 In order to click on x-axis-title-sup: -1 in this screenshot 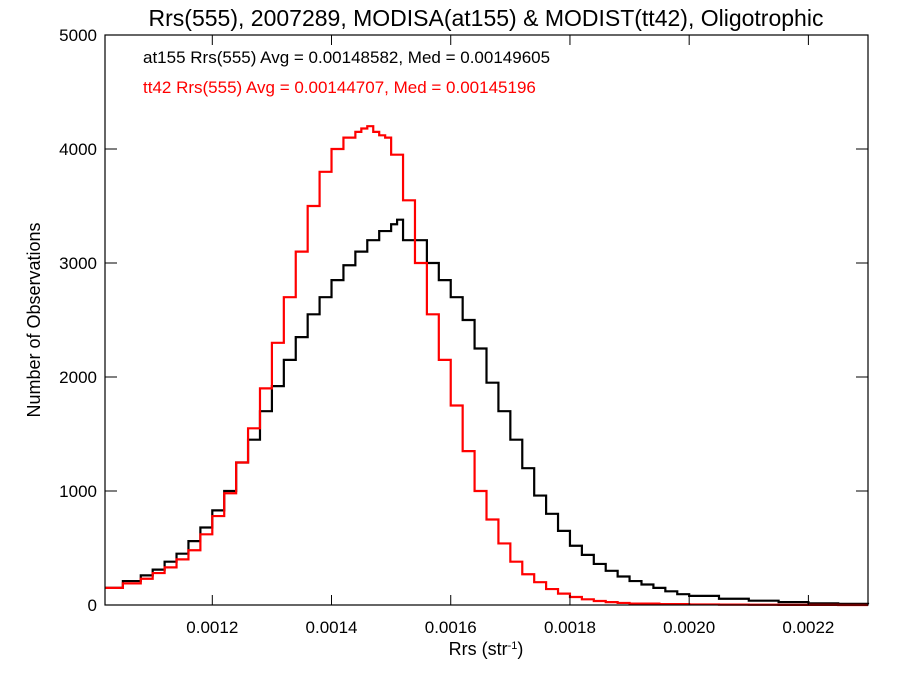, I will do `click(513, 646)`.